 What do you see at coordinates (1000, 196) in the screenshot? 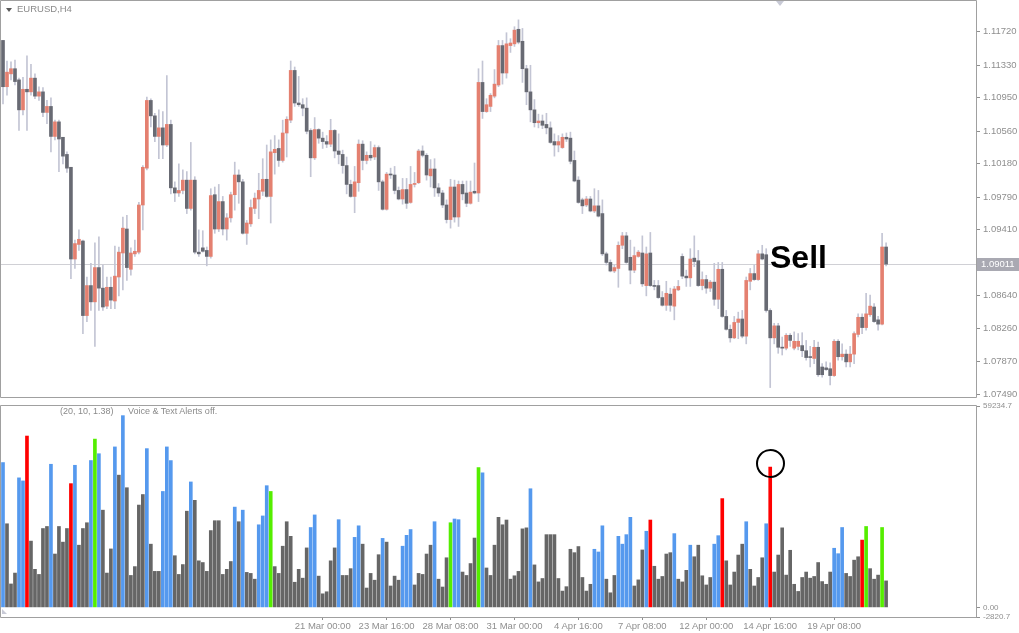
I see `y-tick-label: 1.09790` at bounding box center [1000, 196].